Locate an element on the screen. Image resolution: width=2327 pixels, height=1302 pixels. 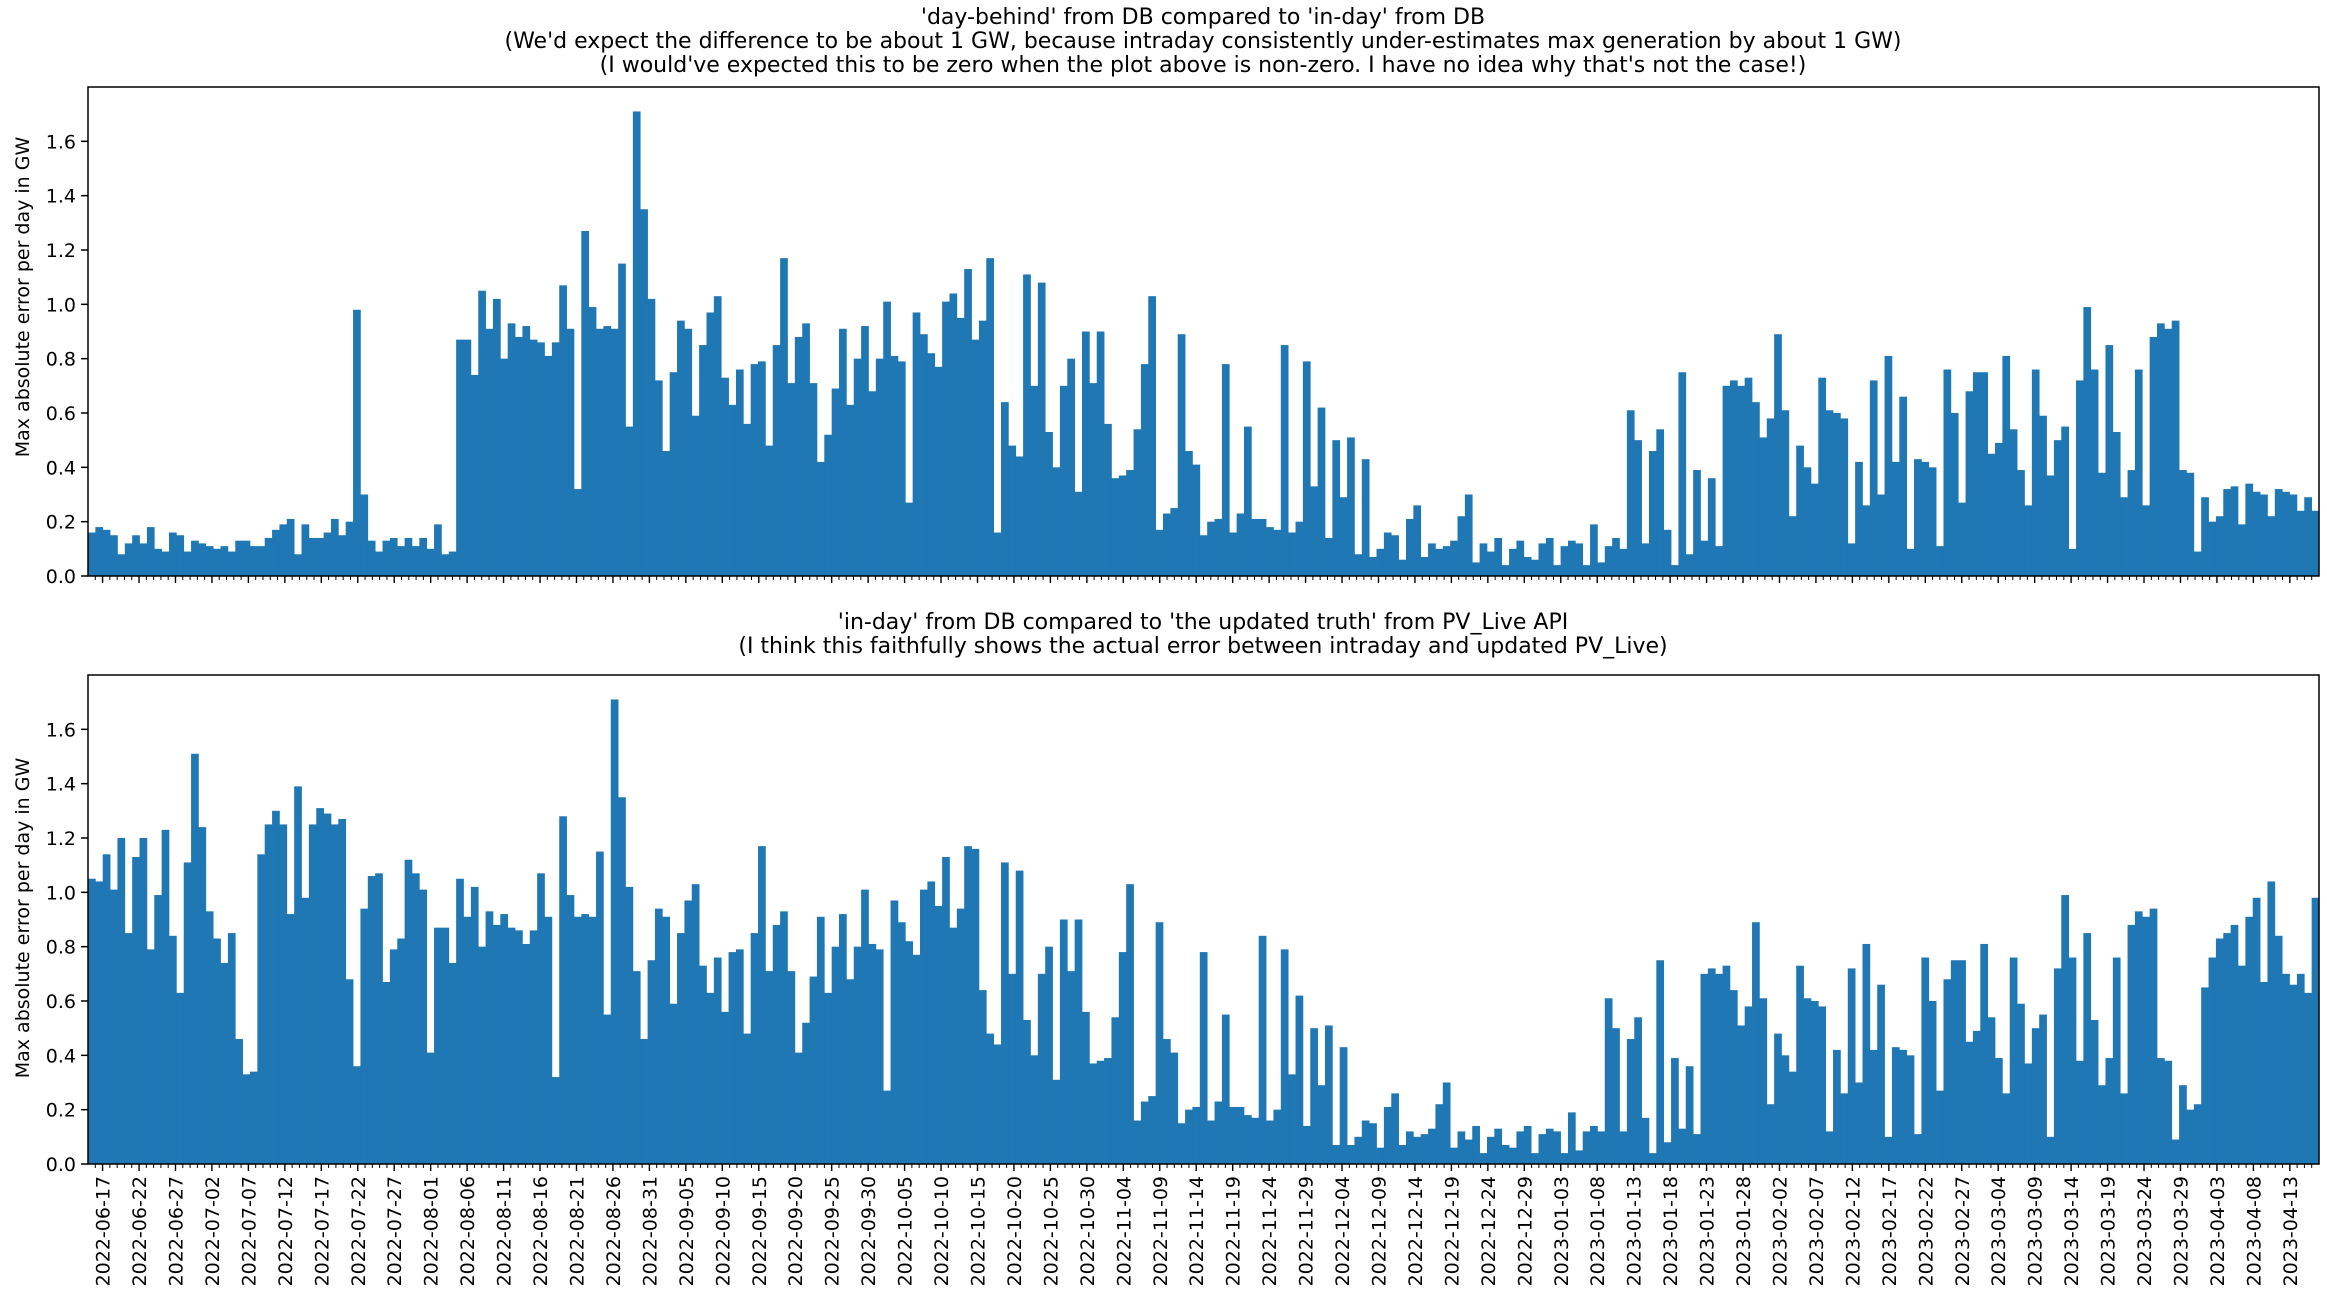
bottom-chart-x-tick-label: 2022-12-04 is located at coordinates (1343, 1231).